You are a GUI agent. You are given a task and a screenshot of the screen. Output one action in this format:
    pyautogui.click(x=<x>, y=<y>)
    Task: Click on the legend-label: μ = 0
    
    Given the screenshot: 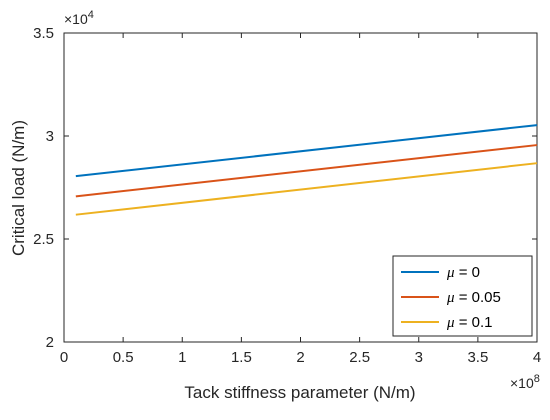 What is the action you would take?
    pyautogui.click(x=463, y=272)
    